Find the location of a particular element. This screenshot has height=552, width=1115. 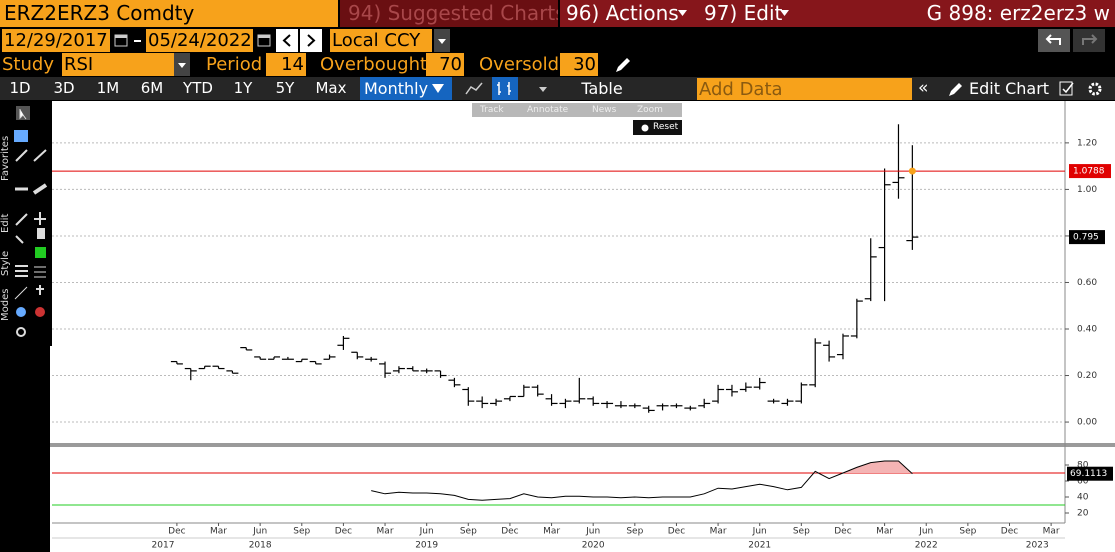

suggested-charts: 94) Suggested Charts is located at coordinates (449, 13).